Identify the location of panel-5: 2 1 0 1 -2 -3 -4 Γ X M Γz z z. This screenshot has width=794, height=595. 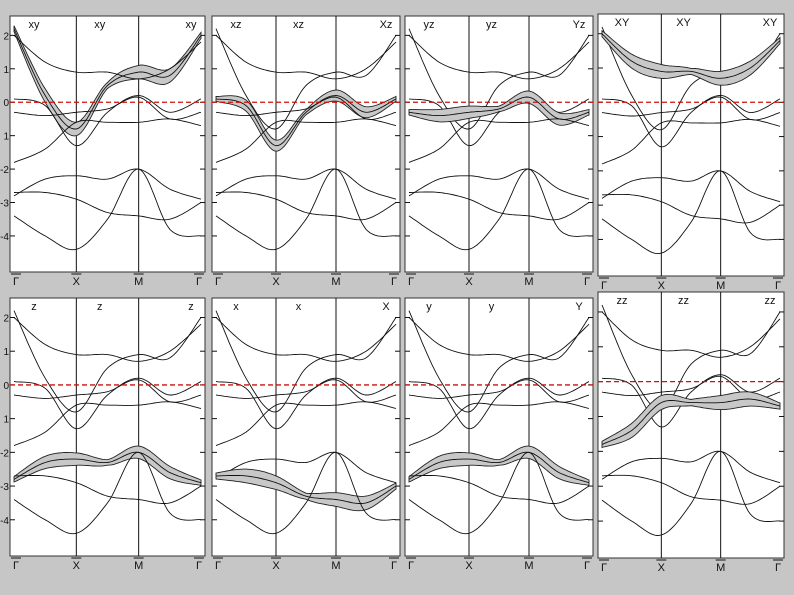
(103, 434).